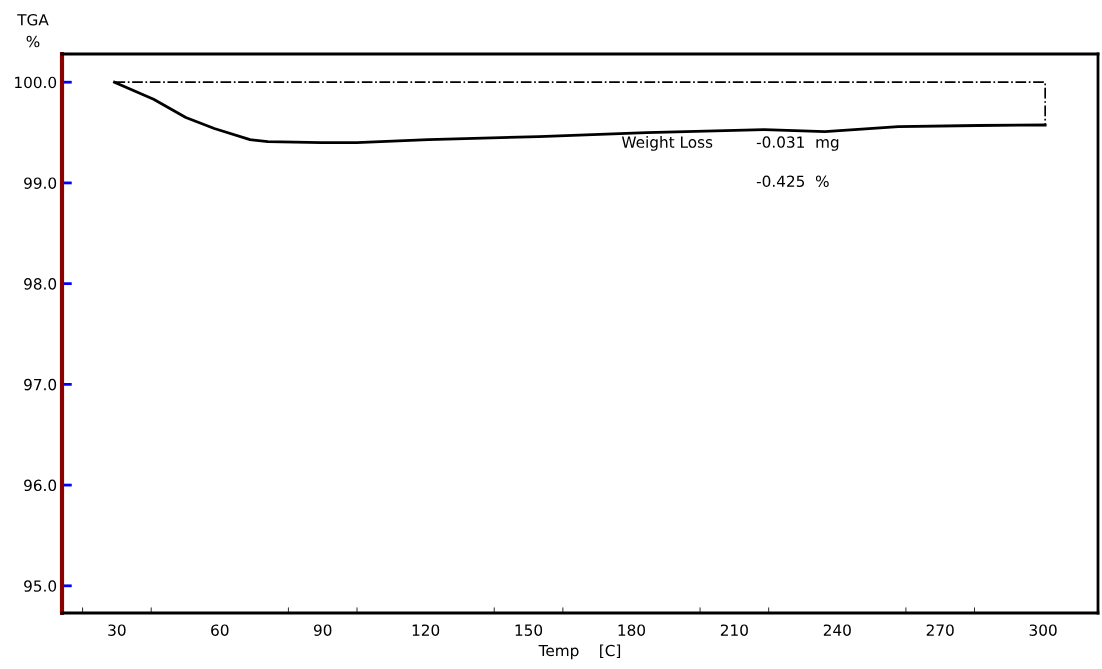 This screenshot has width=1102, height=669. Describe the element at coordinates (632, 630) in the screenshot. I see `x-tick-label: 180` at that location.